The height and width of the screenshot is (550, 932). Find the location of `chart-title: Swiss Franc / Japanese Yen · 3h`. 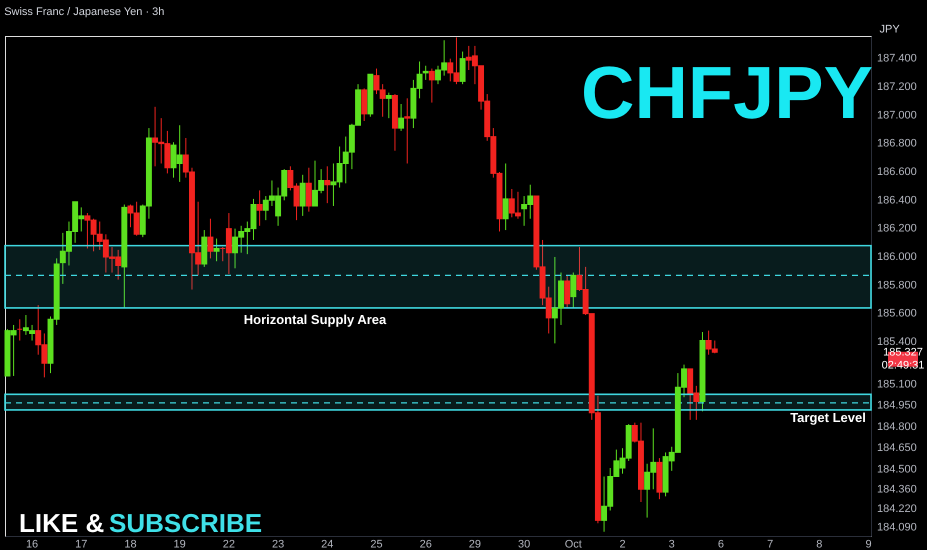

chart-title: Swiss Franc / Japanese Yen · 3h is located at coordinates (84, 12).